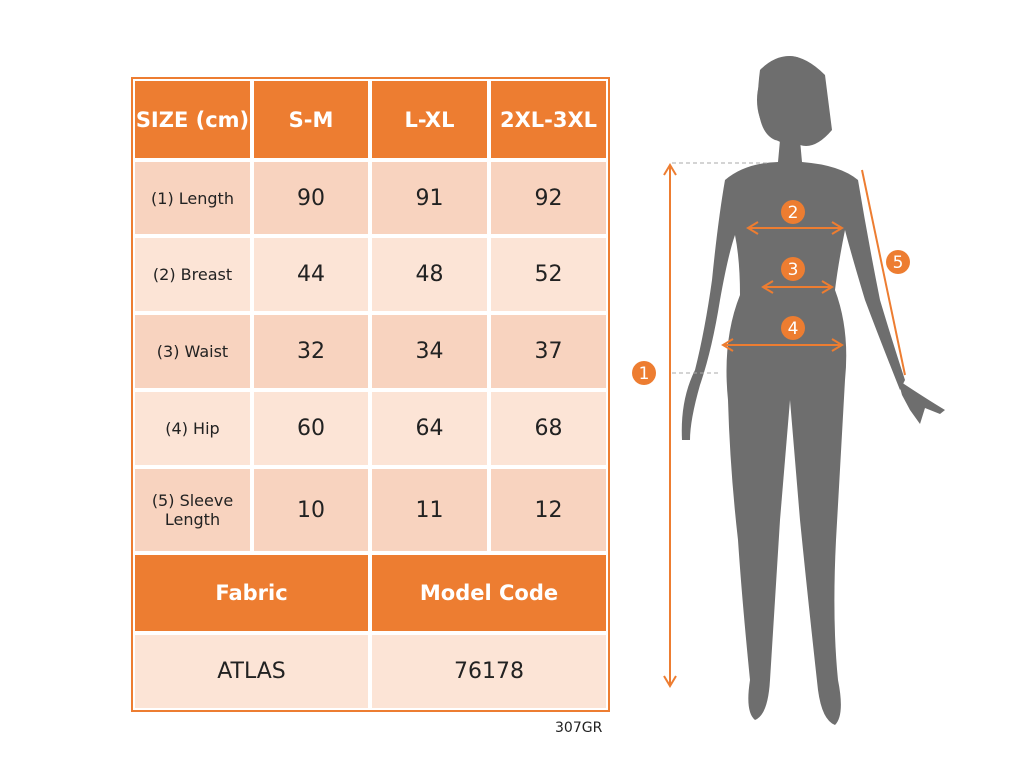 This screenshot has height=783, width=1024. What do you see at coordinates (311, 119) in the screenshot?
I see `size-header: S-M` at bounding box center [311, 119].